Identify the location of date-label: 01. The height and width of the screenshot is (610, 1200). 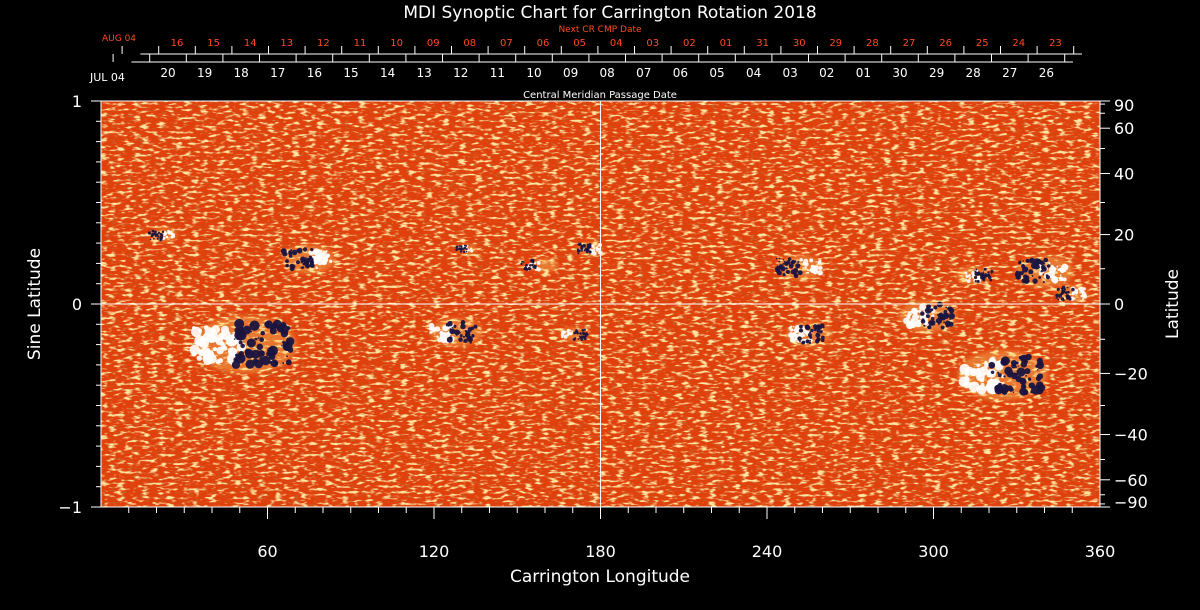
(863, 73).